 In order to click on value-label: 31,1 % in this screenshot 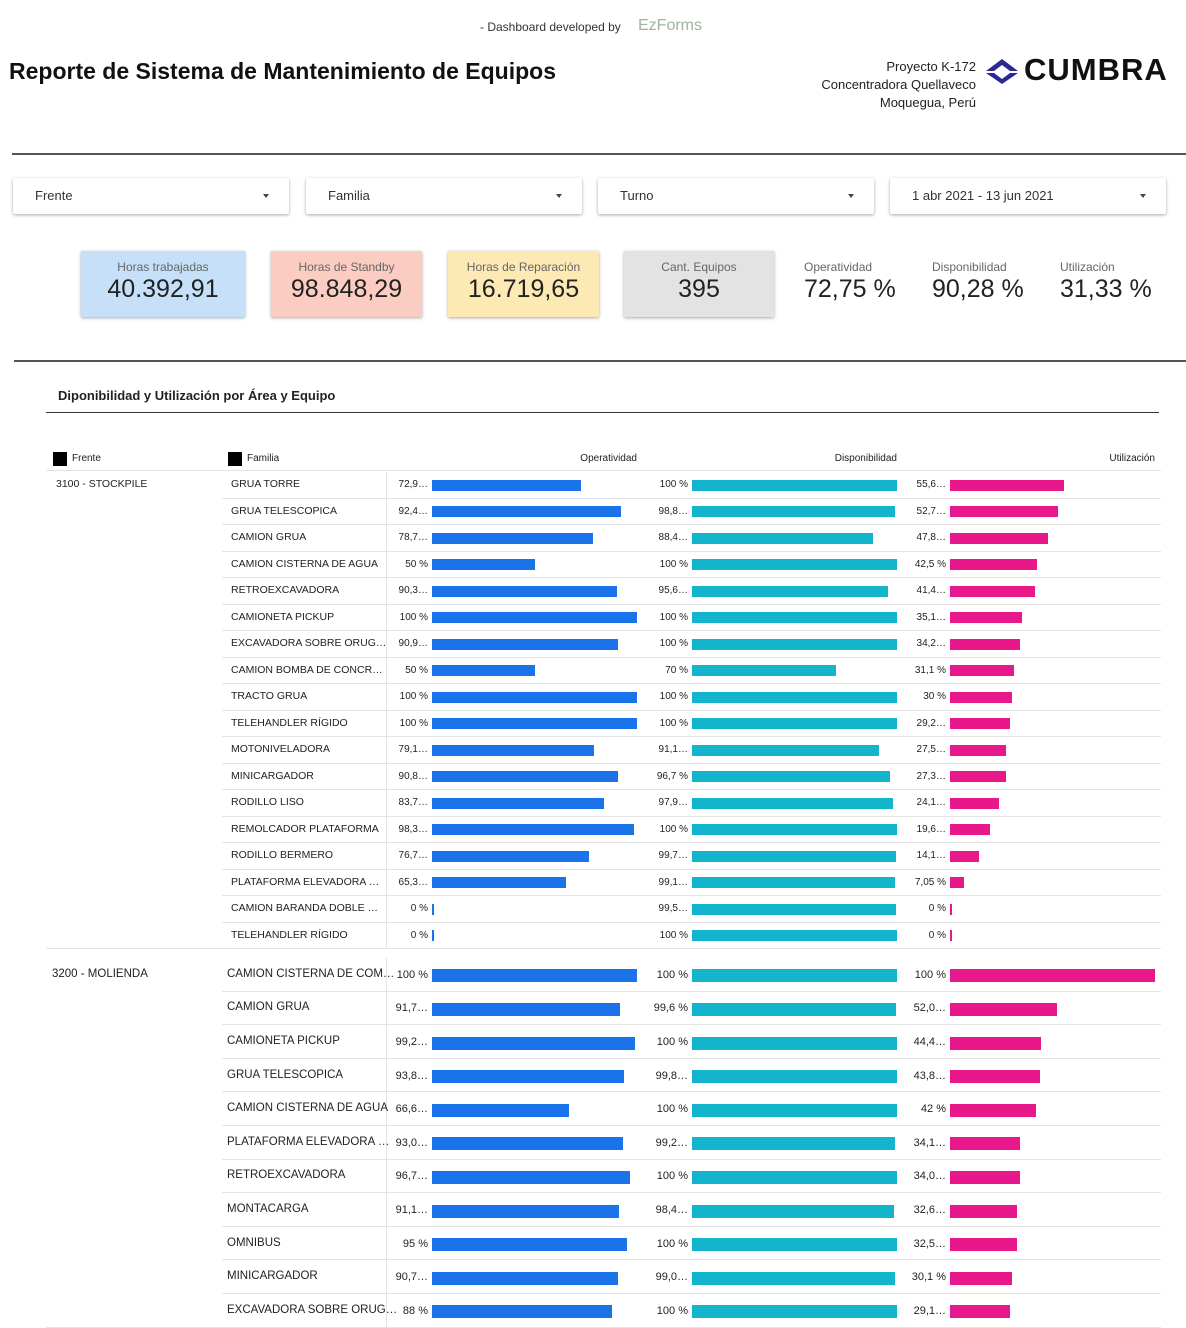, I will do `click(930, 670)`.